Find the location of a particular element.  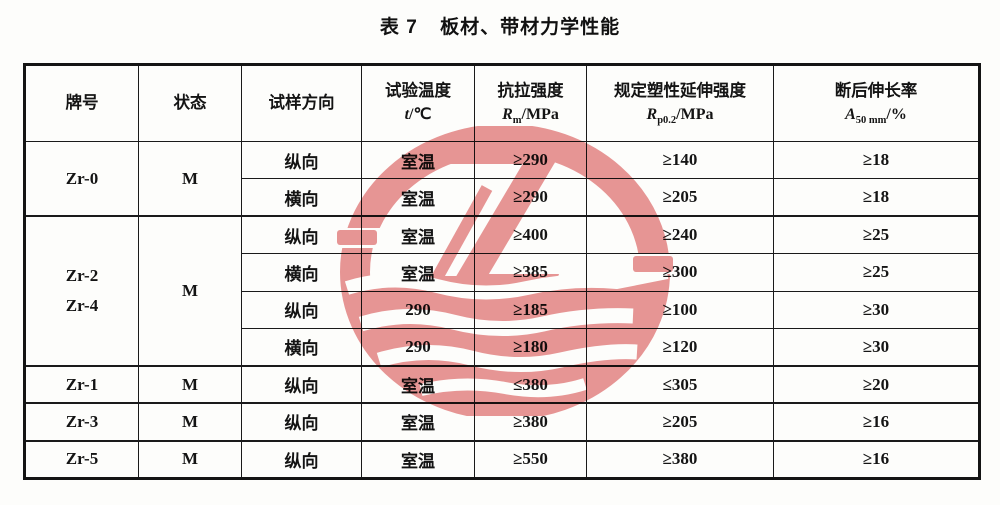

header-label: 状态 is located at coordinates (190, 102).